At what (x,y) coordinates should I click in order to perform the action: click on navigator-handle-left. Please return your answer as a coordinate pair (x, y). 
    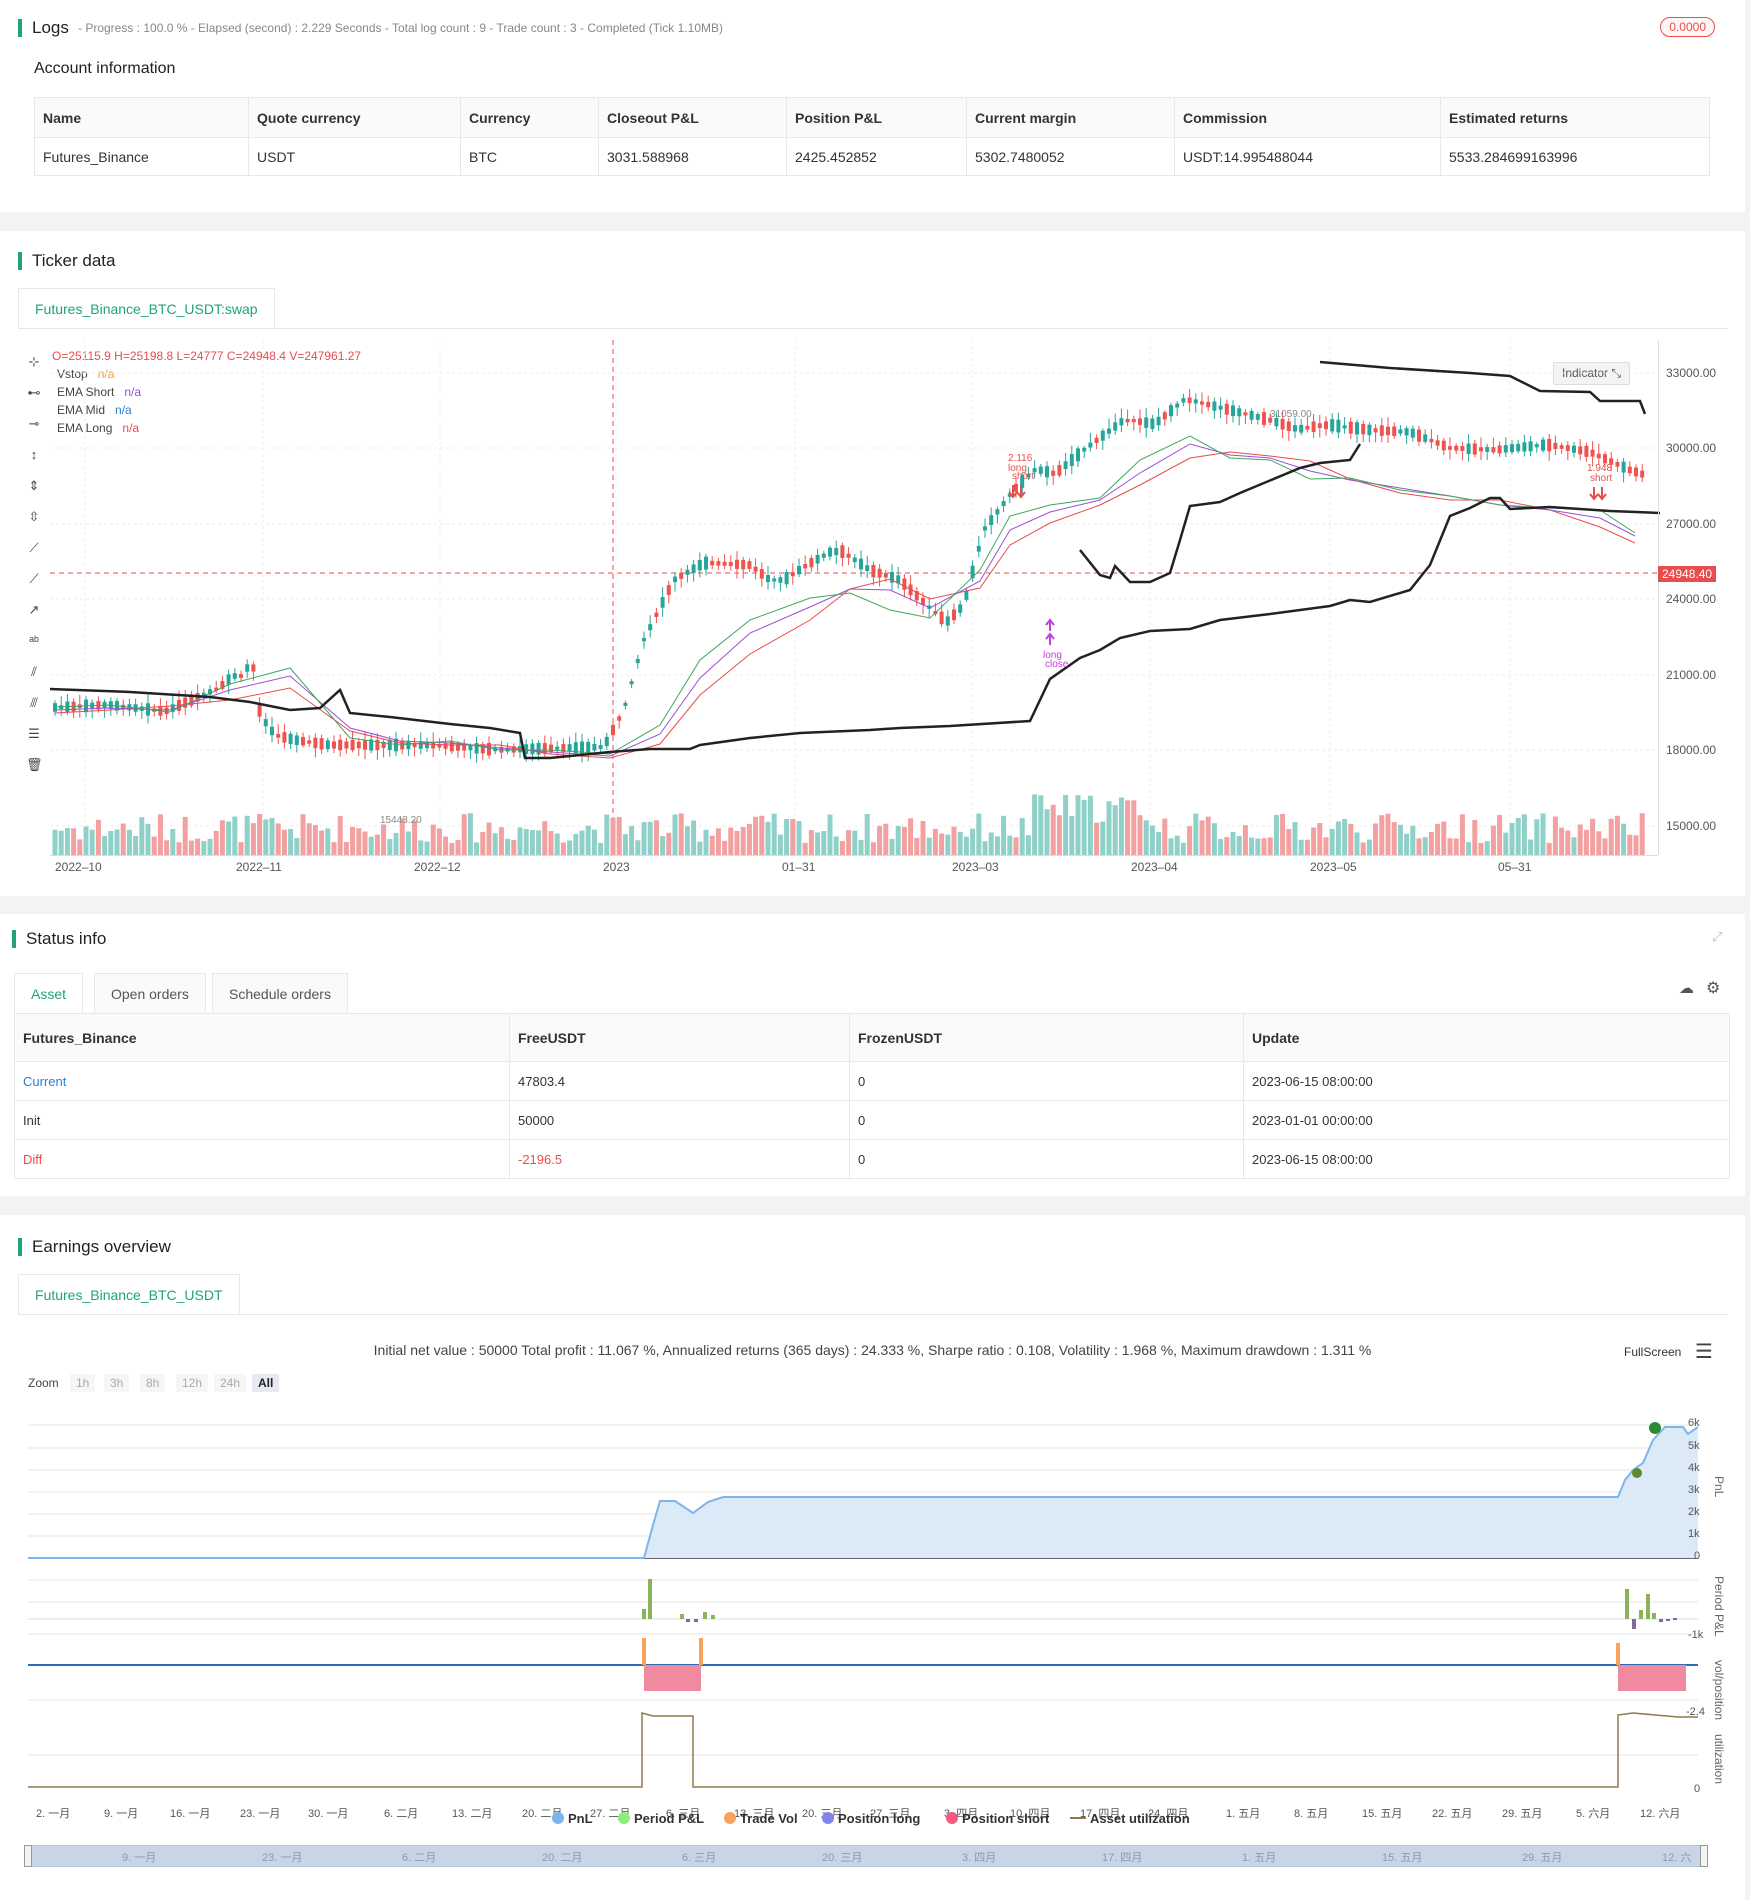
    Looking at the image, I should click on (28, 1856).